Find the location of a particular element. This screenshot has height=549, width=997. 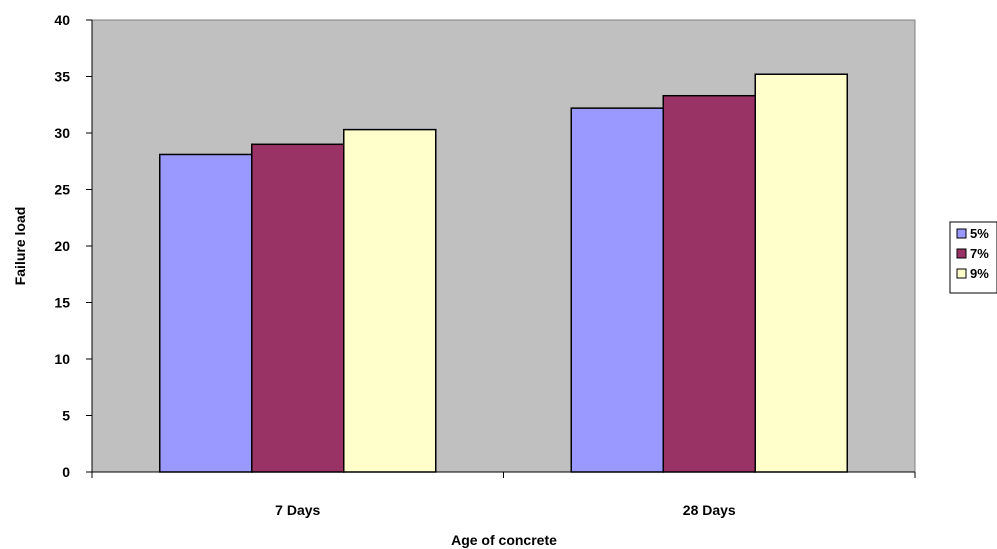

y-axis-title: Failure load is located at coordinates (20, 246).